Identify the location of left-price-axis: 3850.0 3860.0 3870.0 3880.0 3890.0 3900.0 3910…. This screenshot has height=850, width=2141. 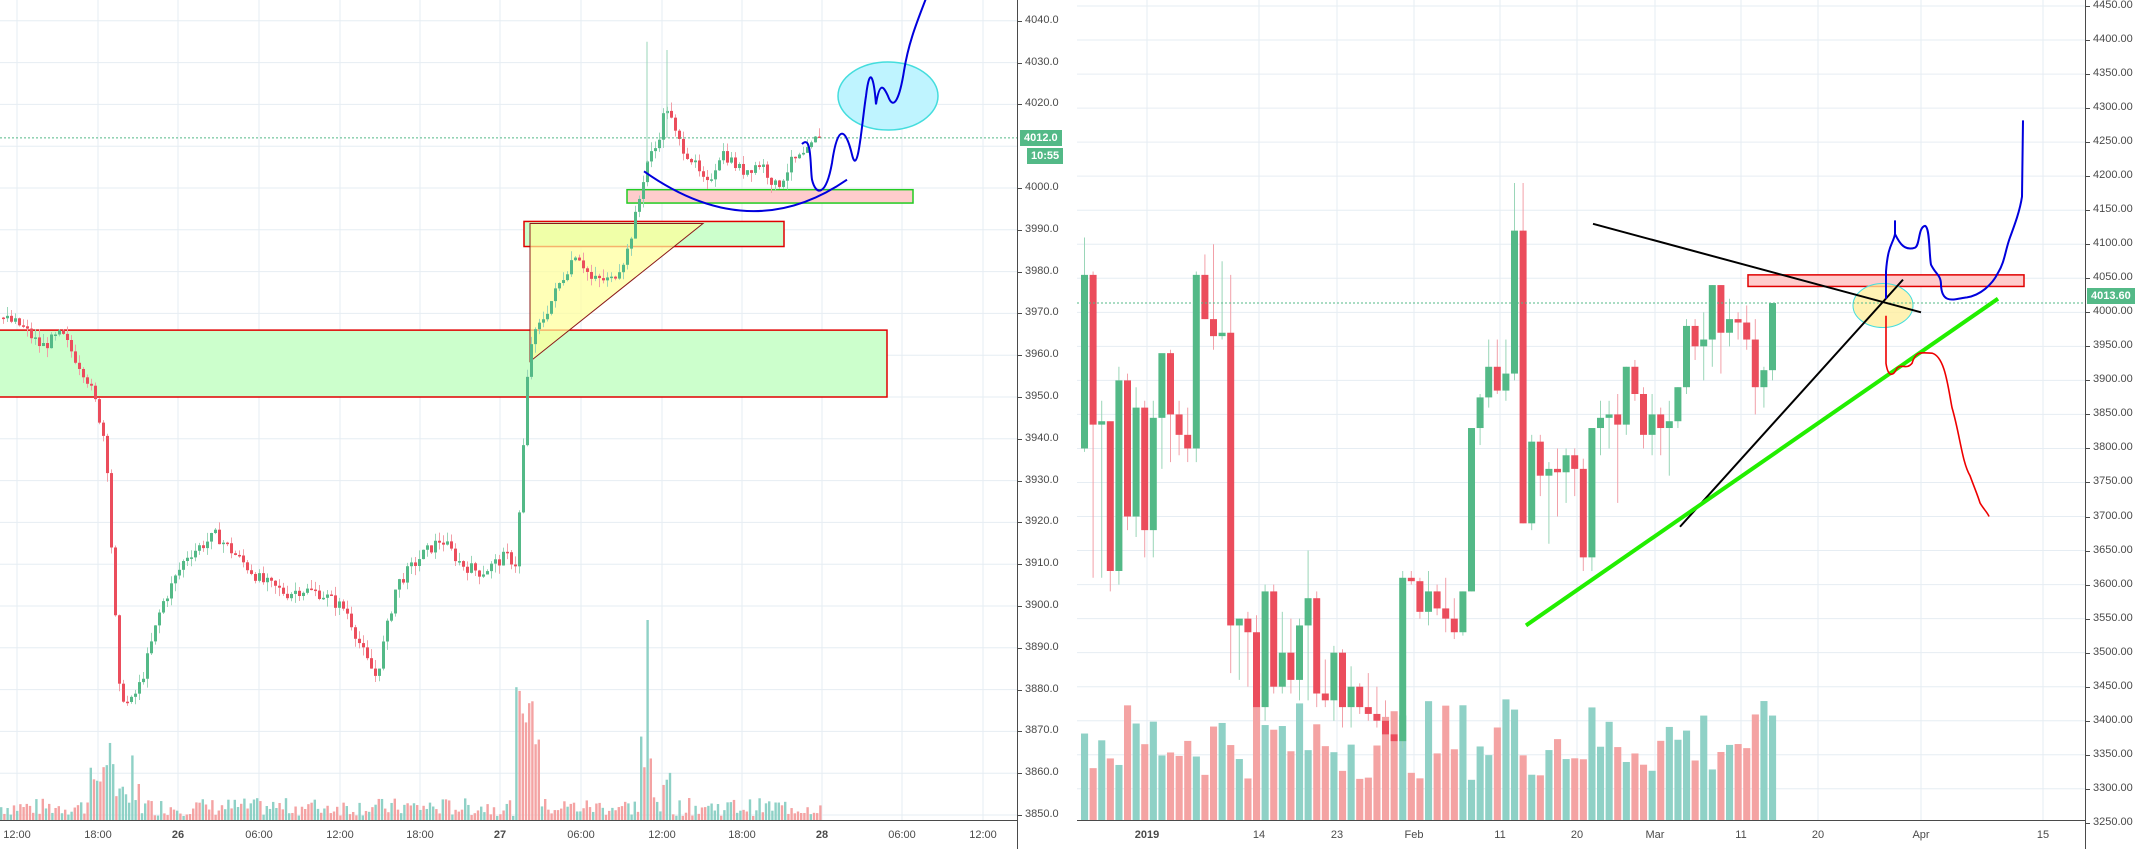
(1047, 424).